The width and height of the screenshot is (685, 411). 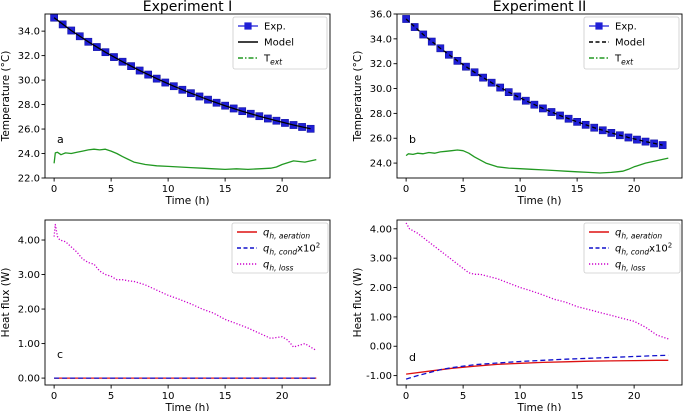 What do you see at coordinates (29, 344) in the screenshot?
I see `y-tick-label: 1.00` at bounding box center [29, 344].